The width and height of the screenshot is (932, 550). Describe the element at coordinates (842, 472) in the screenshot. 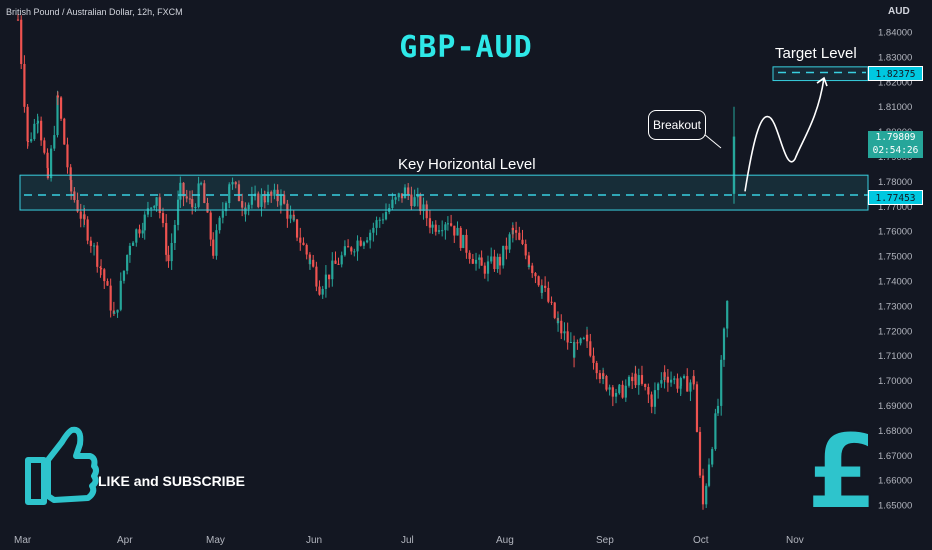

I see `pound-sign-icon: £` at that location.